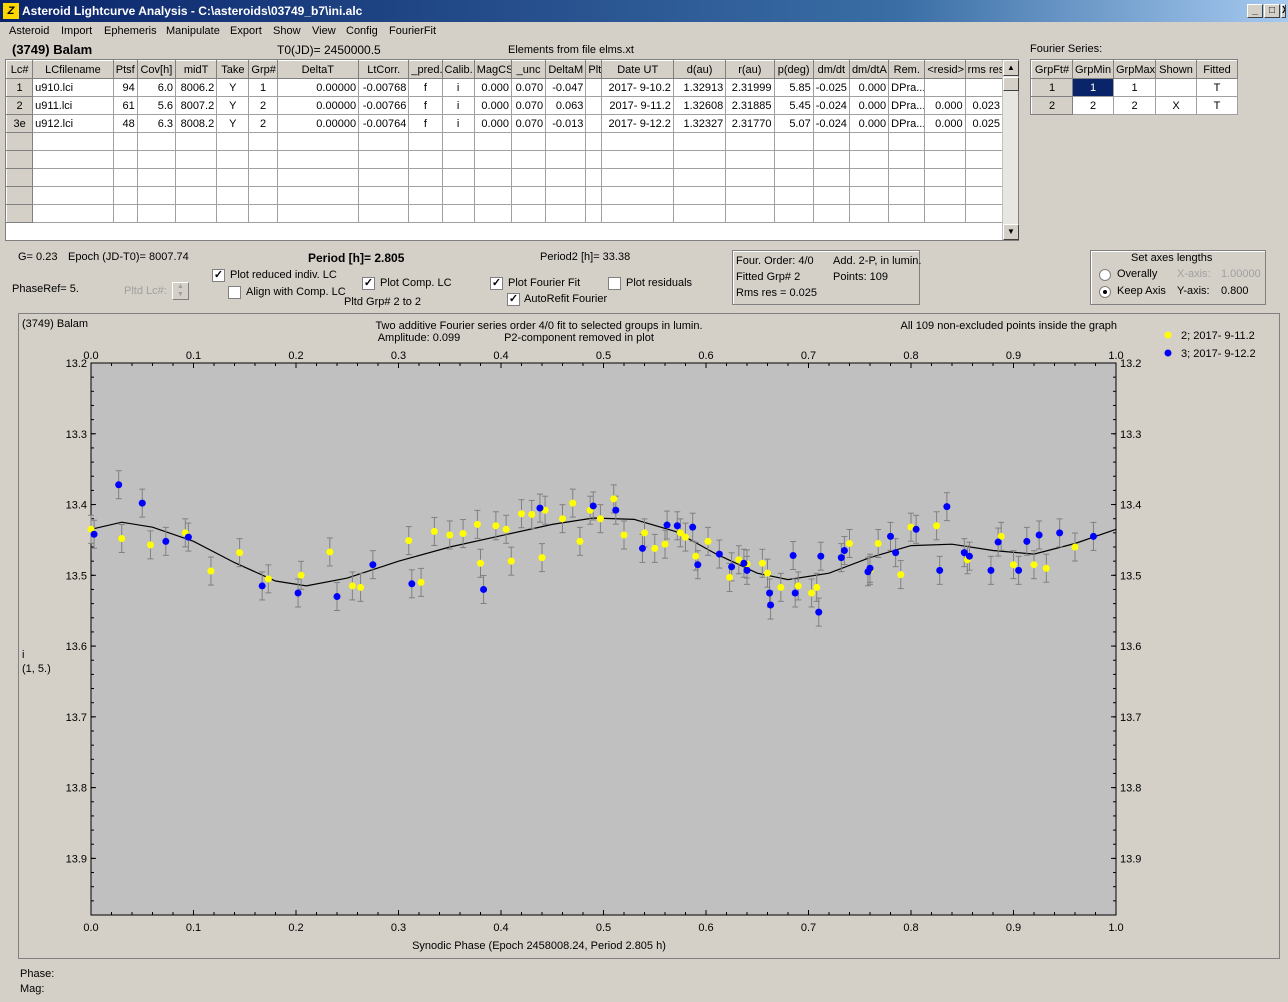 The height and width of the screenshot is (1002, 1288). I want to click on lc-col-header: Cov[h], so click(156, 69).